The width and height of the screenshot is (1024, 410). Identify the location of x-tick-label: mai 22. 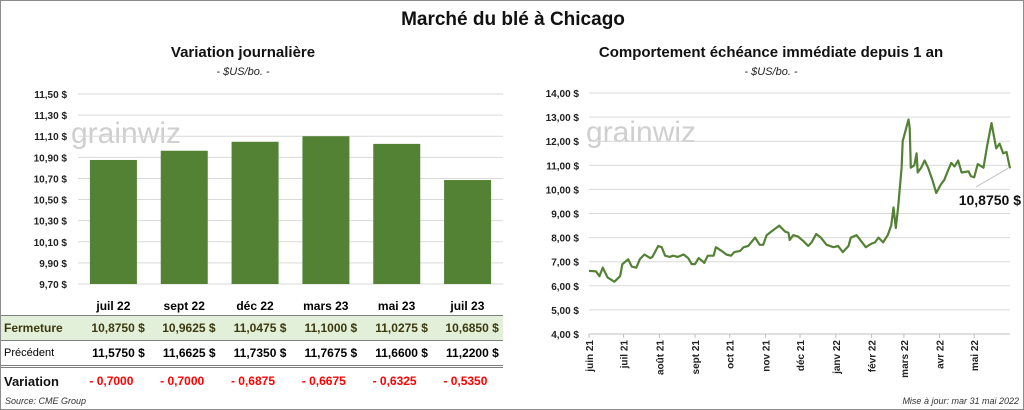
(975, 356).